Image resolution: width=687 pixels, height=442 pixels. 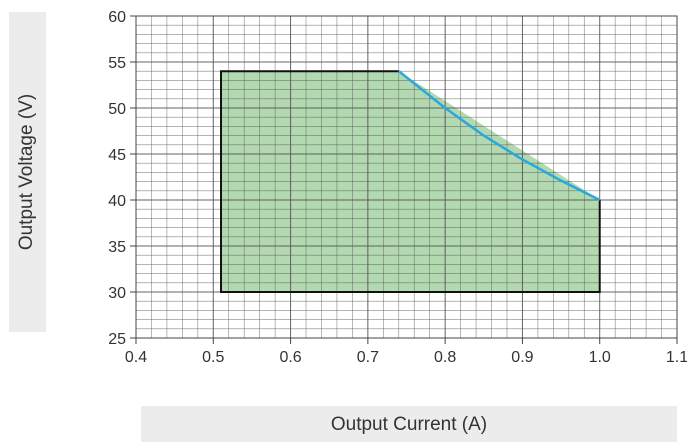 What do you see at coordinates (117, 293) in the screenshot?
I see `y-tick-label: 30` at bounding box center [117, 293].